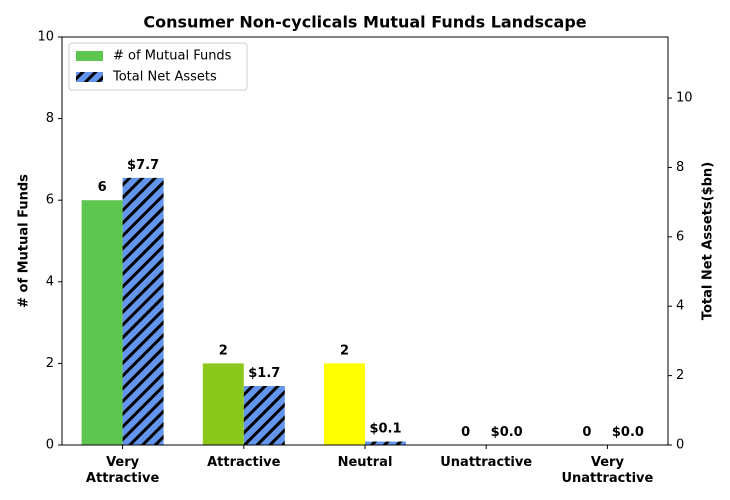  I want to click on legend-label: # of Mutual Funds, so click(172, 56).